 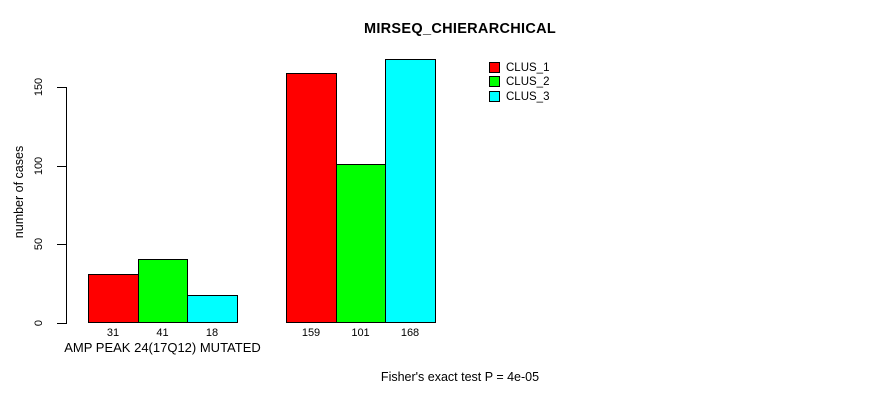 I want to click on y-tick-label: 50, so click(x=39, y=244).